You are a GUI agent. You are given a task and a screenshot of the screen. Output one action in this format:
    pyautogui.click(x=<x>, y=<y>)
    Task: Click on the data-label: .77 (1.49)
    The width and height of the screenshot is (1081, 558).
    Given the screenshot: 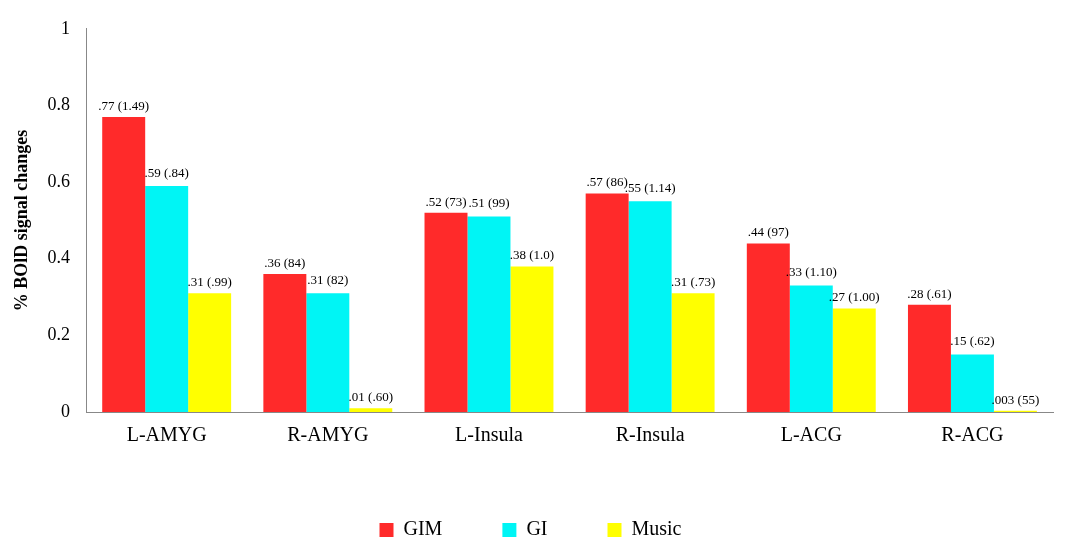 What is the action you would take?
    pyautogui.click(x=124, y=105)
    